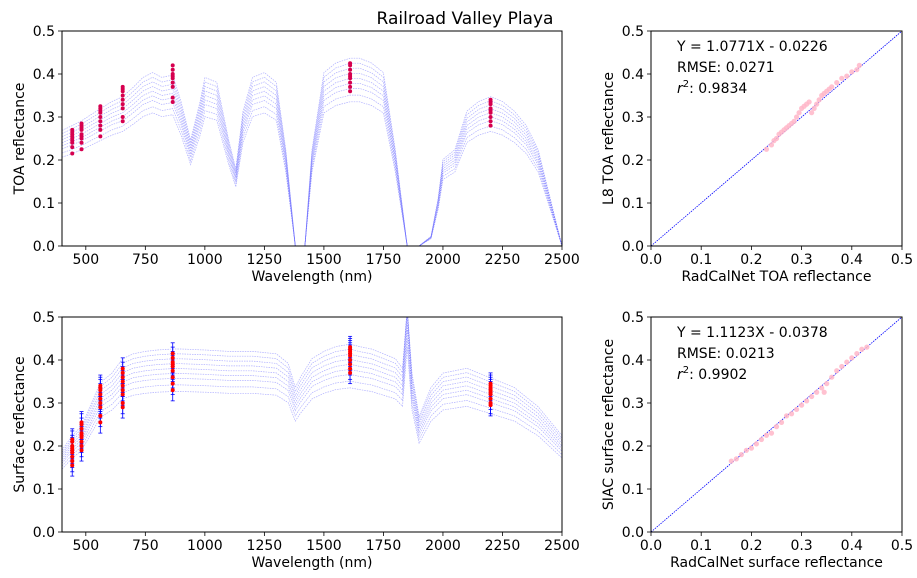 This screenshot has height=578, width=917. I want to click on x-tick-label: 2000, so click(443, 546).